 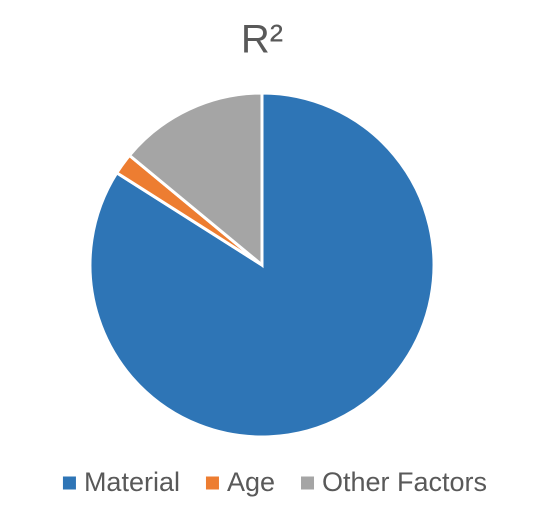 I want to click on pie-slice, so click(x=195, y=180).